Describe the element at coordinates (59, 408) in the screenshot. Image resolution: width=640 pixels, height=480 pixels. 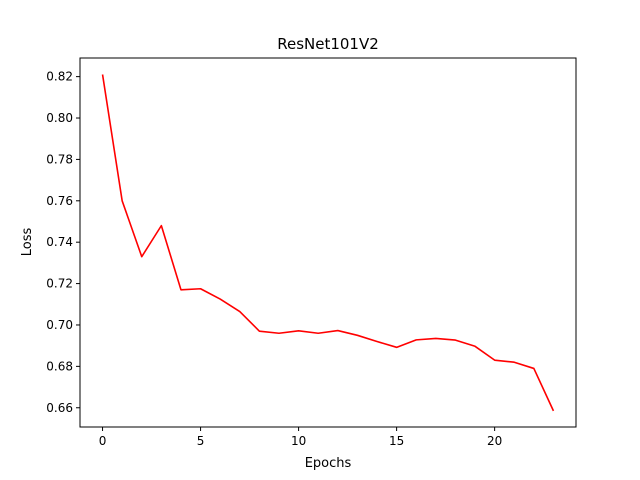
I see `y-tick-label: 0.66` at that location.